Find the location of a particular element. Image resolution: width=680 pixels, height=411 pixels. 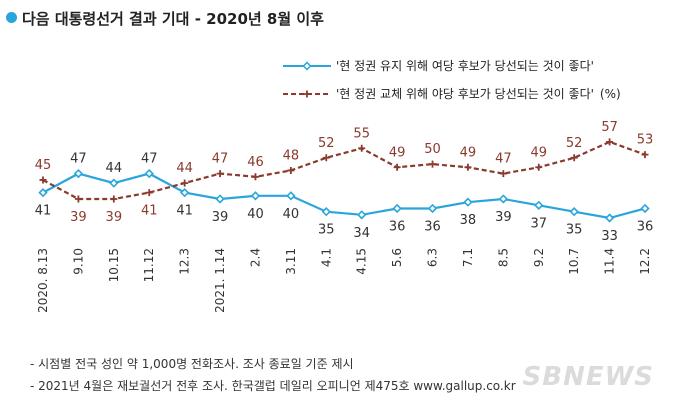

x-tick-label: 3.11 is located at coordinates (291, 261).